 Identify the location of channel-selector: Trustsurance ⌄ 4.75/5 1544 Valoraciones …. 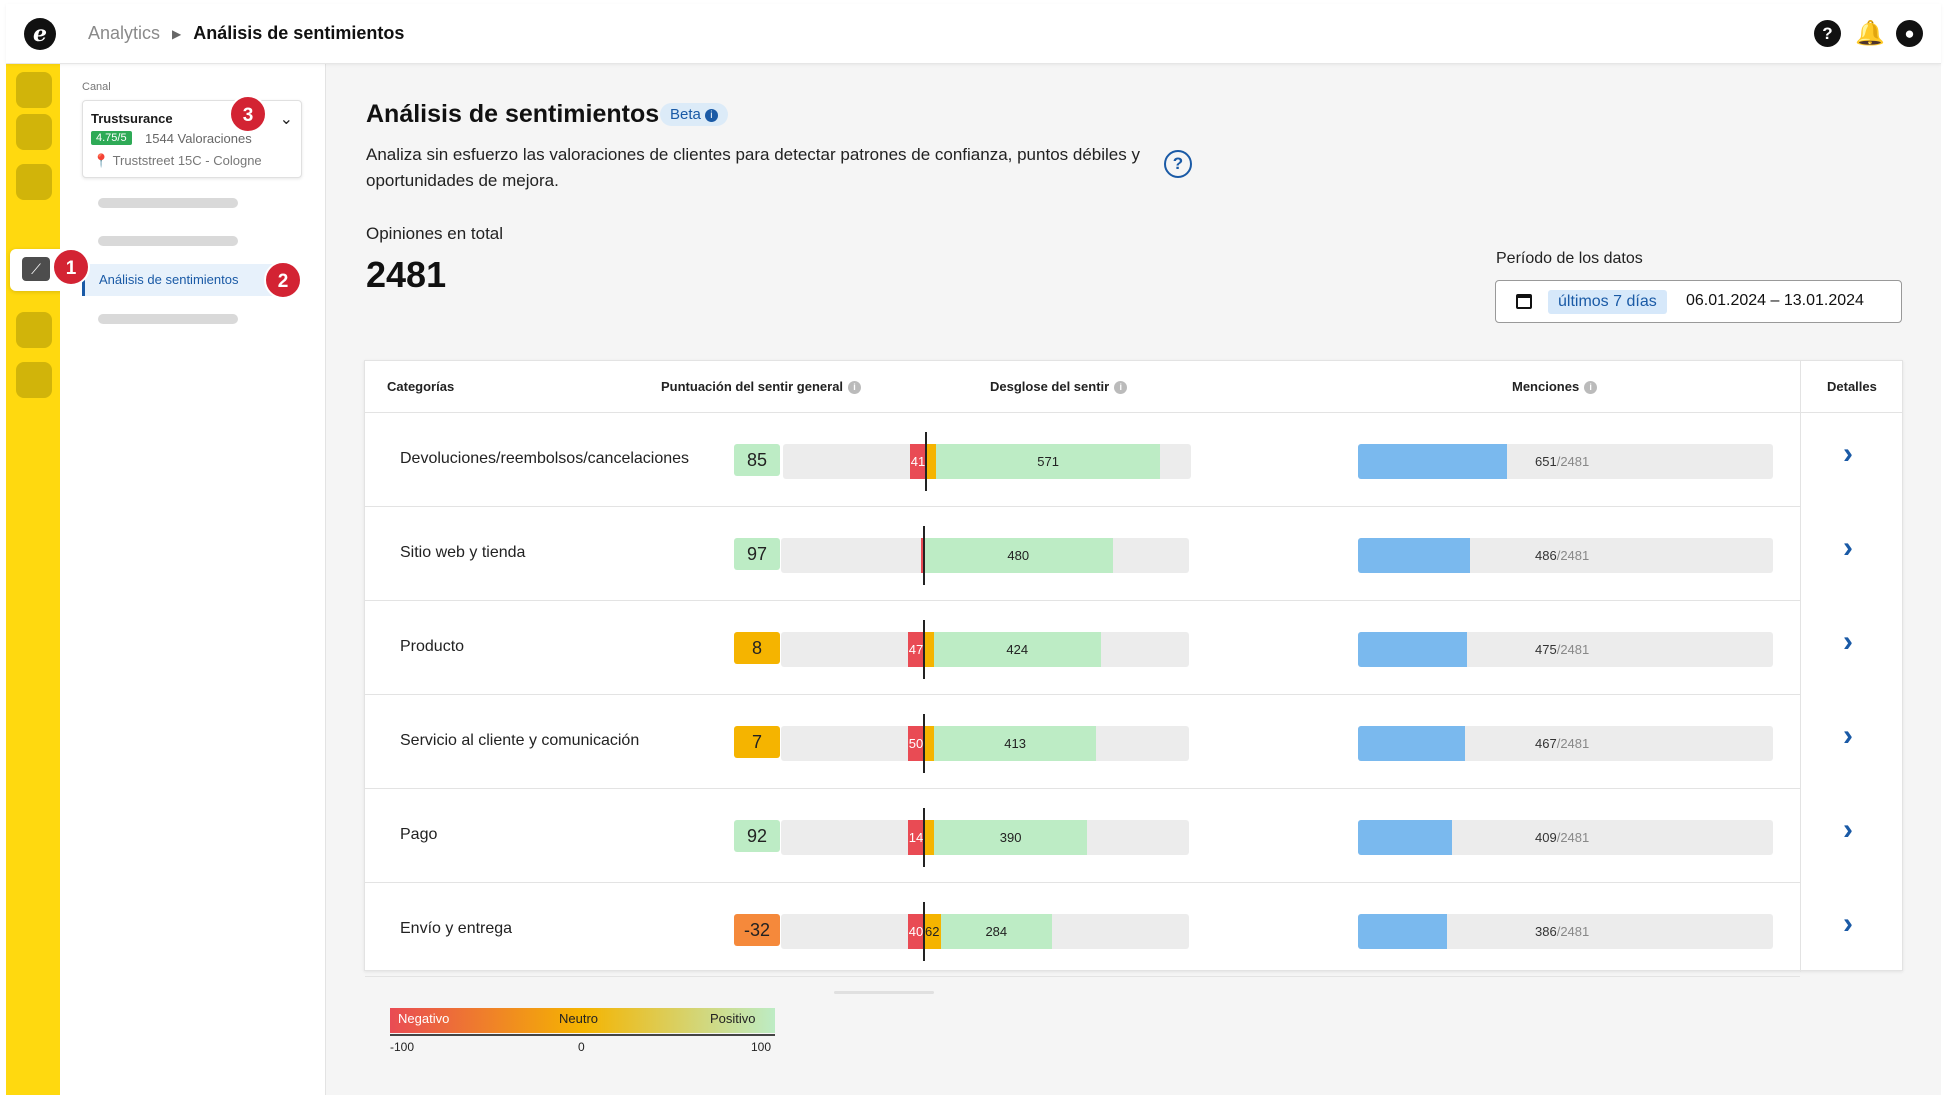
(192, 139).